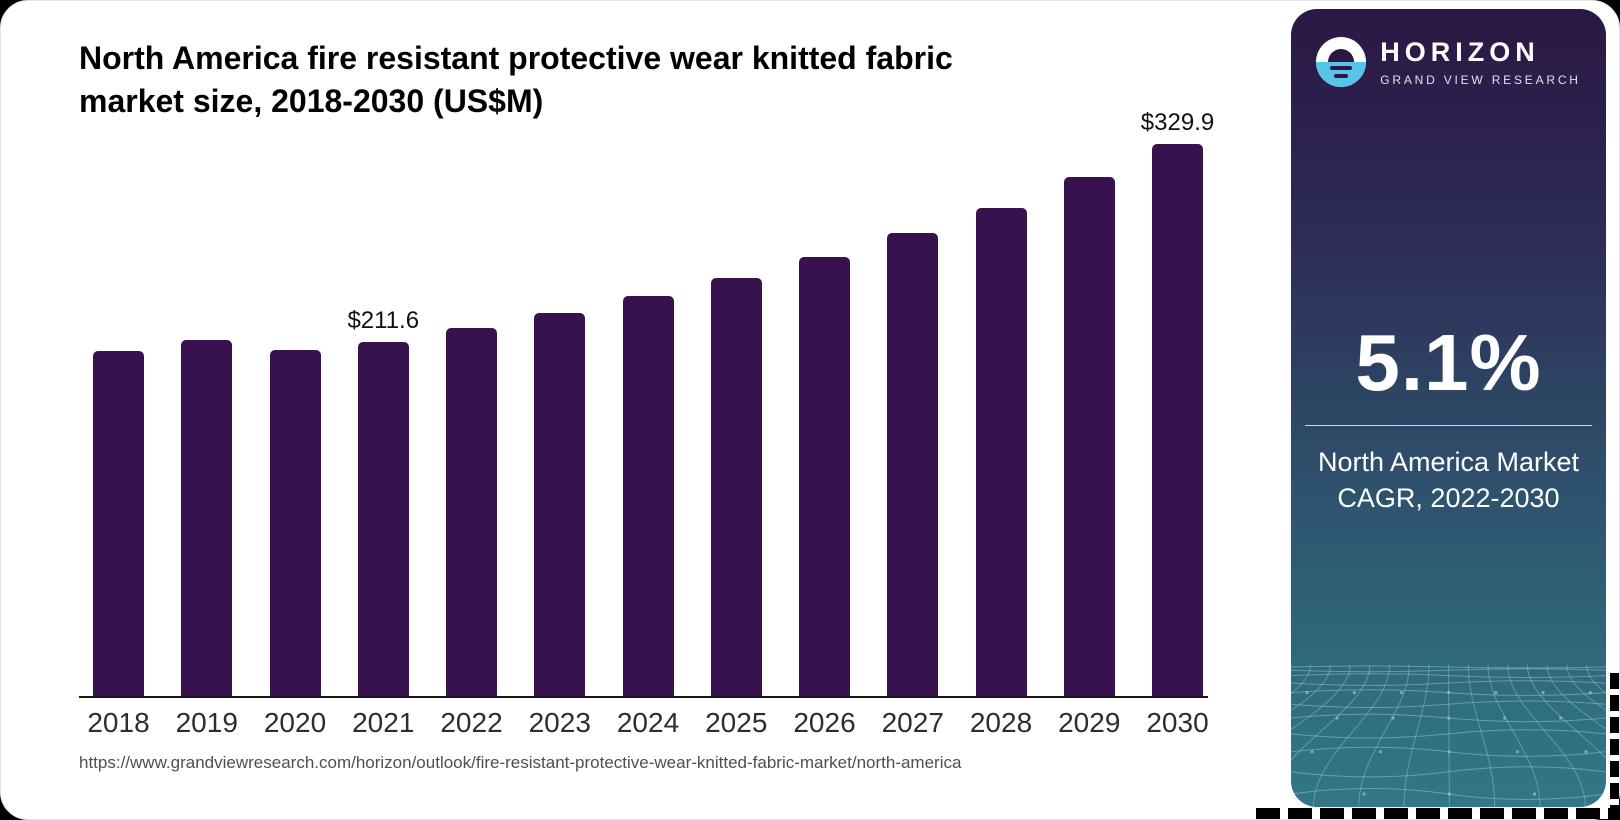  Describe the element at coordinates (206, 722) in the screenshot. I see `year-label-2019: 2019` at that location.